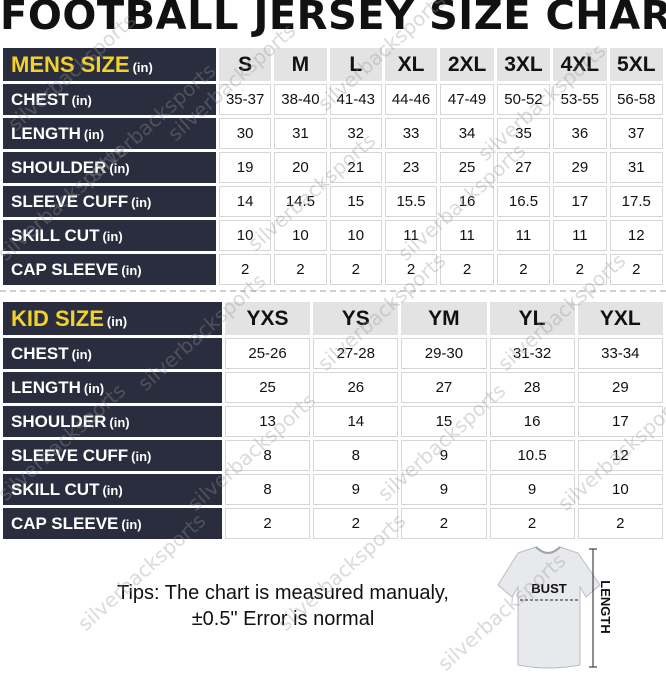 This screenshot has width=666, height=676. What do you see at coordinates (549, 607) in the screenshot?
I see `jersey-shirt-shape` at bounding box center [549, 607].